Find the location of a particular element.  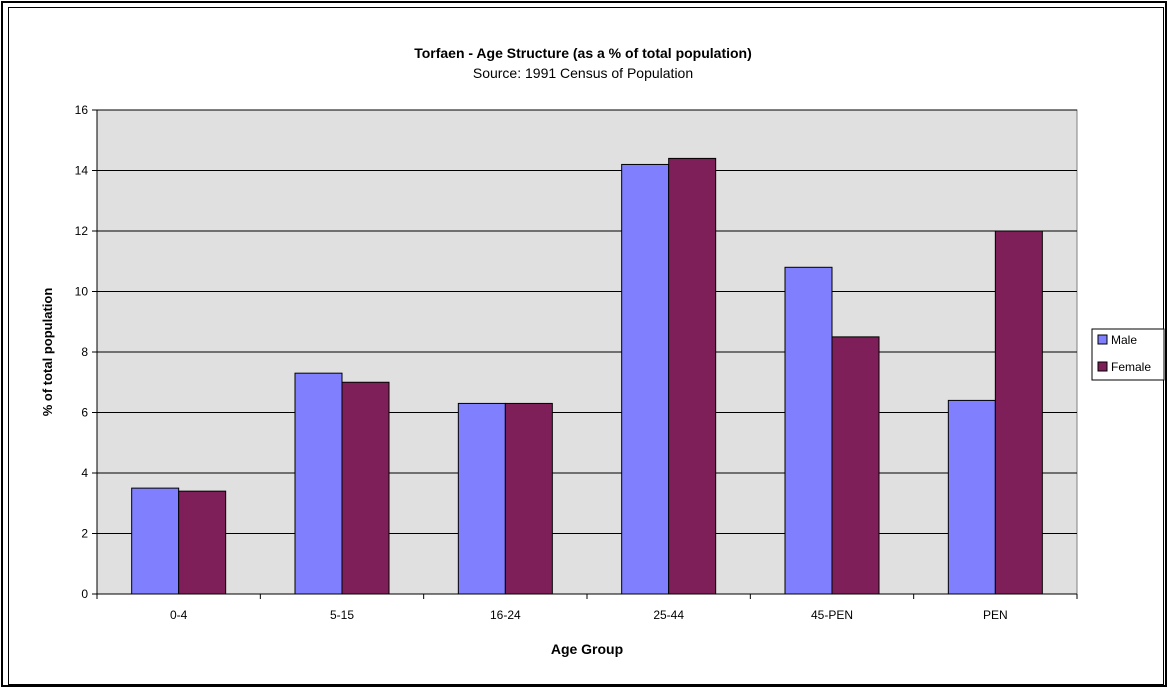

x-tick-label: PEN is located at coordinates (995, 615).